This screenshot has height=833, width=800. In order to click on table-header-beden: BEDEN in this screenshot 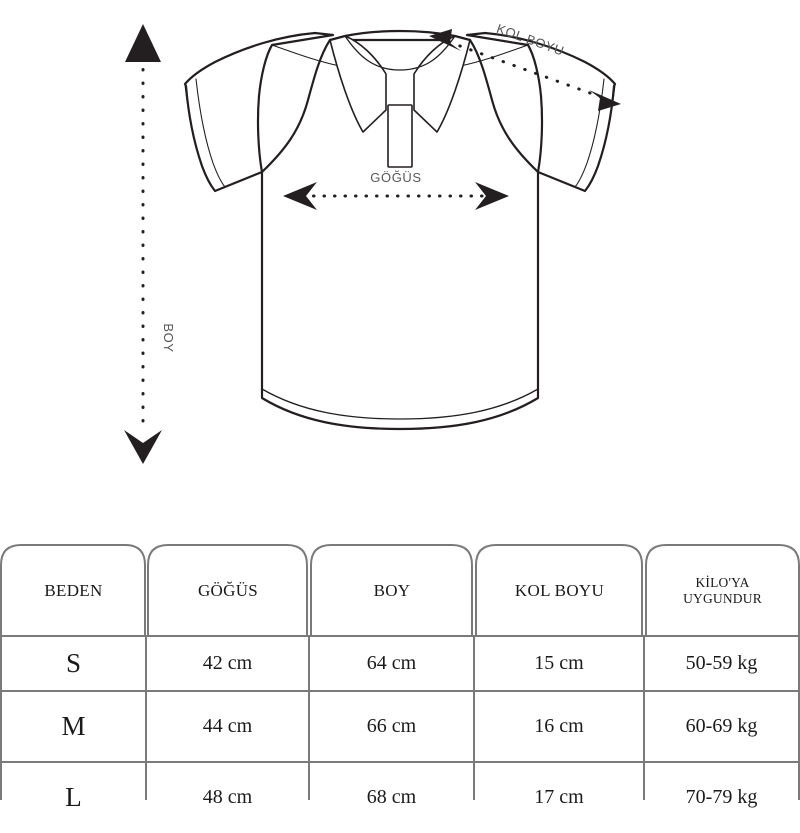, I will do `click(73, 590)`.